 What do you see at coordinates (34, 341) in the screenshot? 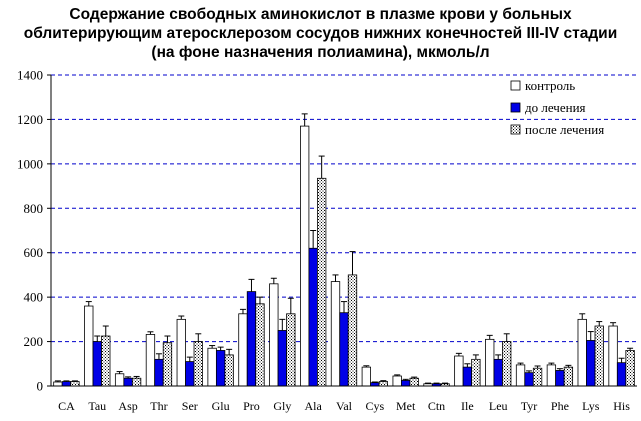
I see `y-tick-label: 200` at bounding box center [34, 341].